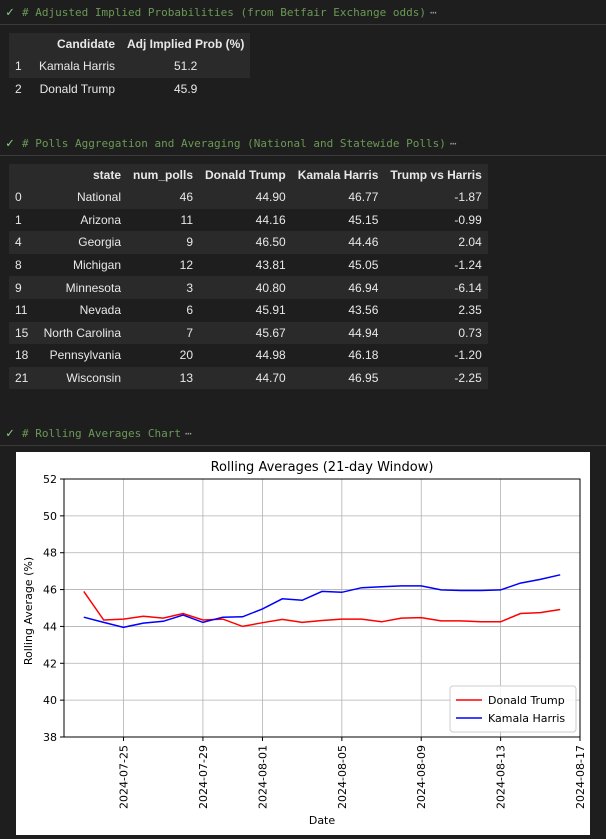  What do you see at coordinates (248, 333) in the screenshot?
I see `table-row: 15 North Carolina 7 45.67 44.94 0.73` at bounding box center [248, 333].